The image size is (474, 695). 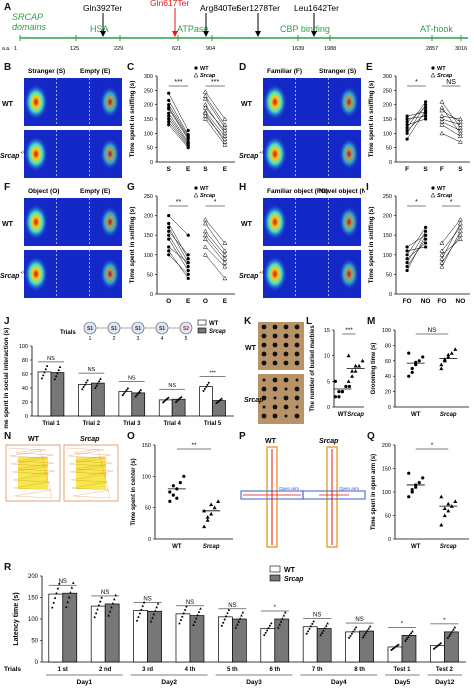 I want to click on panel-label-a: A, so click(x=8, y=7).